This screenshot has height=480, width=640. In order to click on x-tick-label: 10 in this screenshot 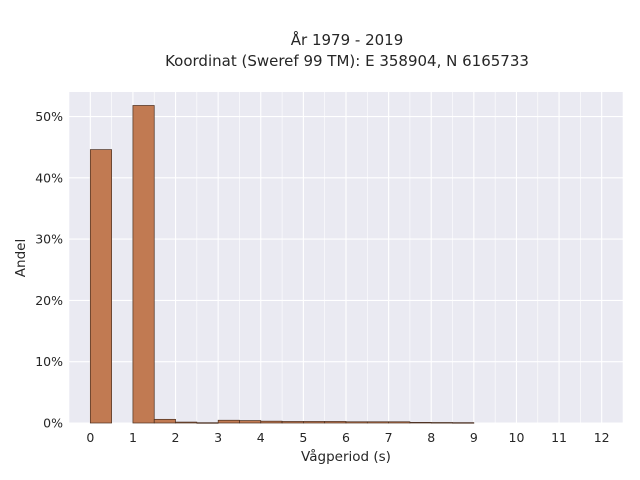, I will do `click(517, 437)`.